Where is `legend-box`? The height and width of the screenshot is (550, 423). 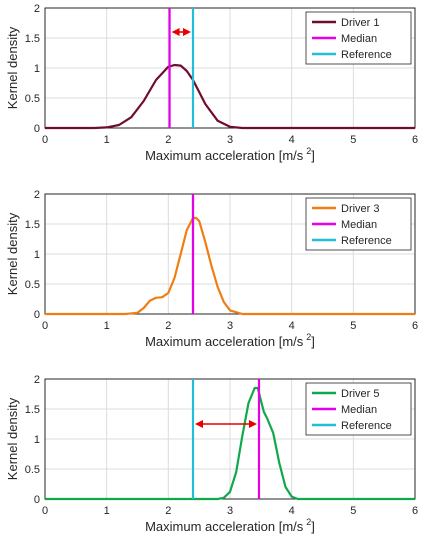
legend-box is located at coordinates (358, 224).